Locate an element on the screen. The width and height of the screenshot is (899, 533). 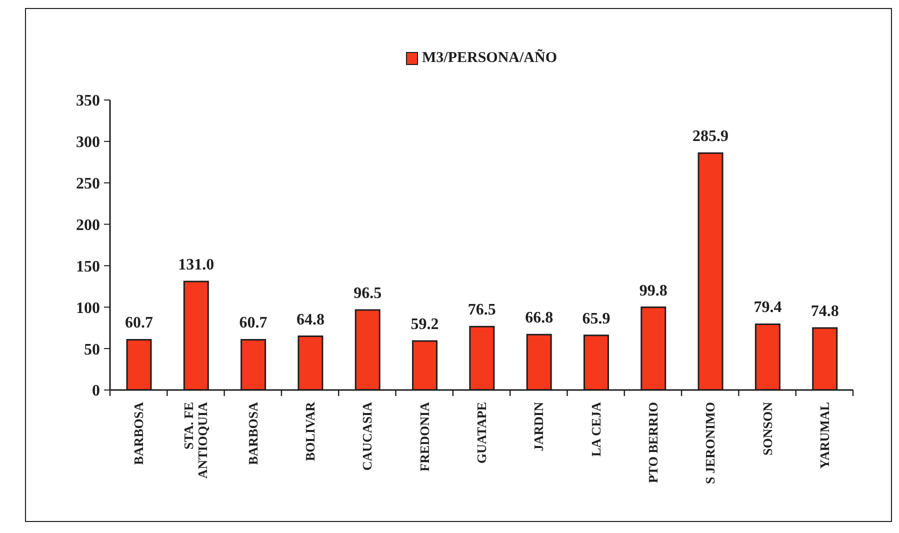
x-tick-label: SONSON is located at coordinates (767, 428).